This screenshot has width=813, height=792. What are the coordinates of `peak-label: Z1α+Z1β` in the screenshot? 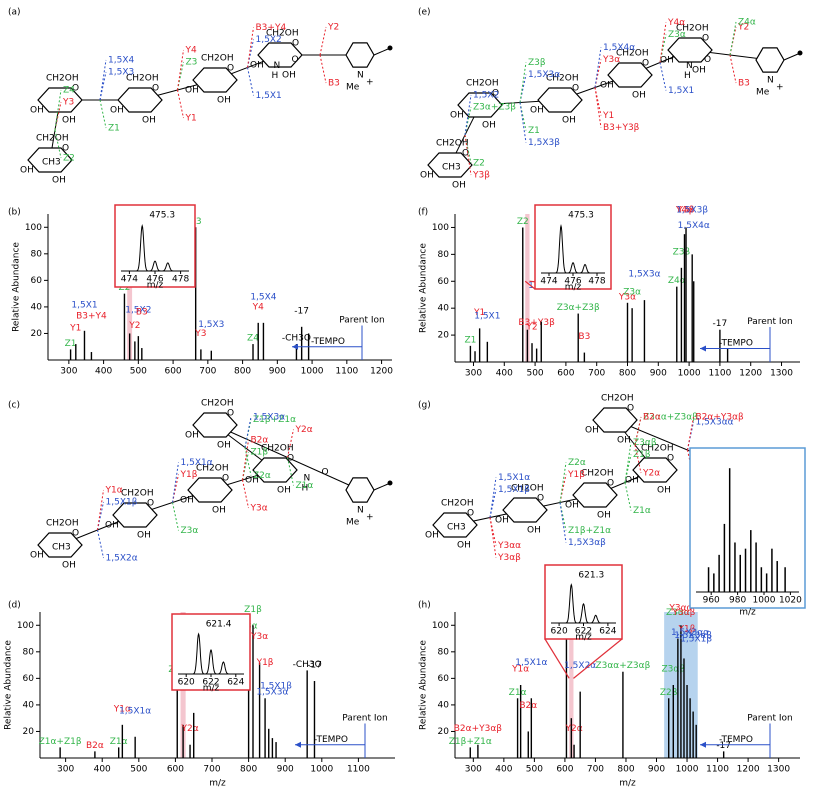 It's located at (60, 742).